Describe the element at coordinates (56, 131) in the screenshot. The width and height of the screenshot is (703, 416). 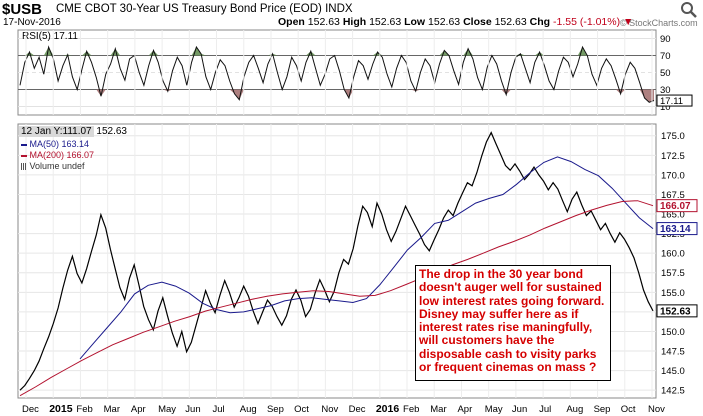
I see `tooltip-label: 12 Jan Y:111.07` at that location.